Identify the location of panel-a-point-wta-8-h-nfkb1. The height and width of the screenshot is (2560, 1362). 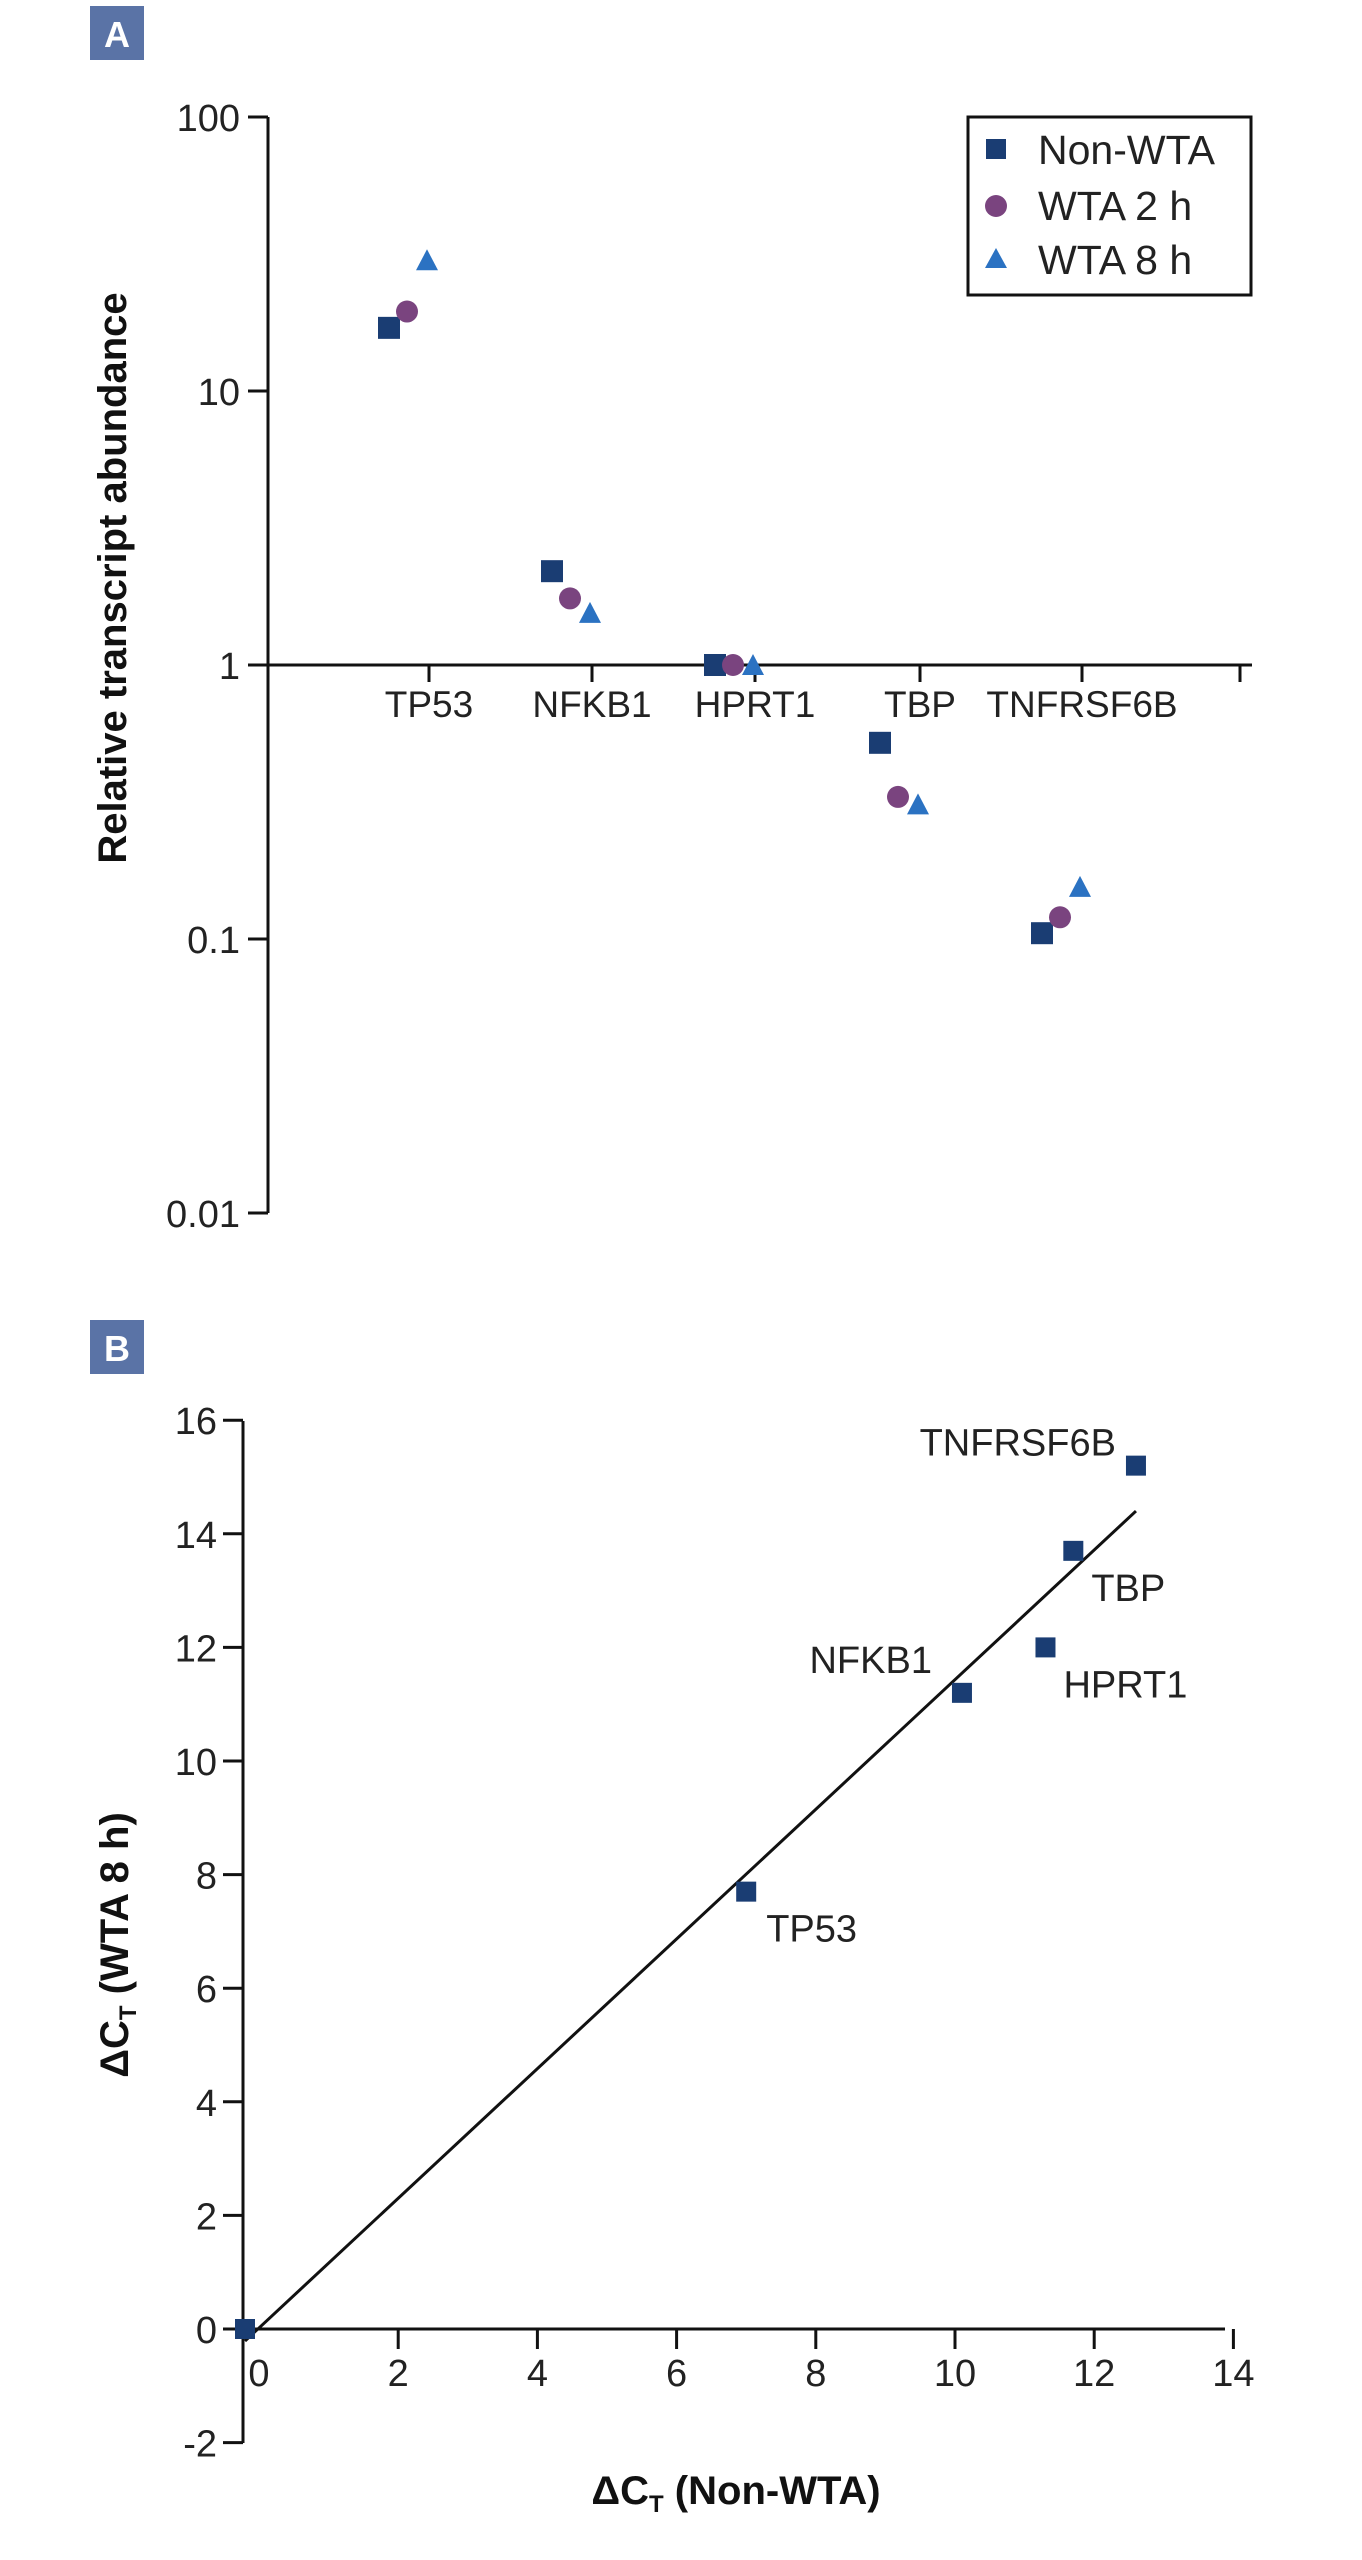
(590, 612).